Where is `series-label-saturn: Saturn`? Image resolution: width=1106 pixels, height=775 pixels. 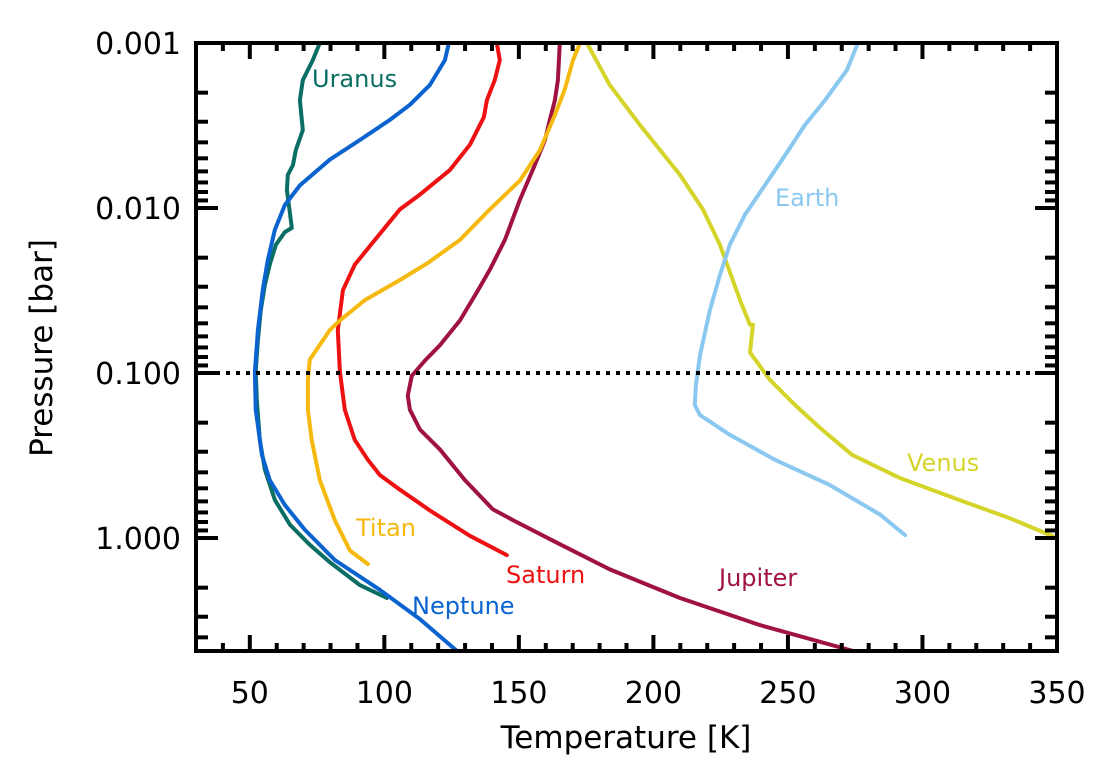 series-label-saturn: Saturn is located at coordinates (545, 575).